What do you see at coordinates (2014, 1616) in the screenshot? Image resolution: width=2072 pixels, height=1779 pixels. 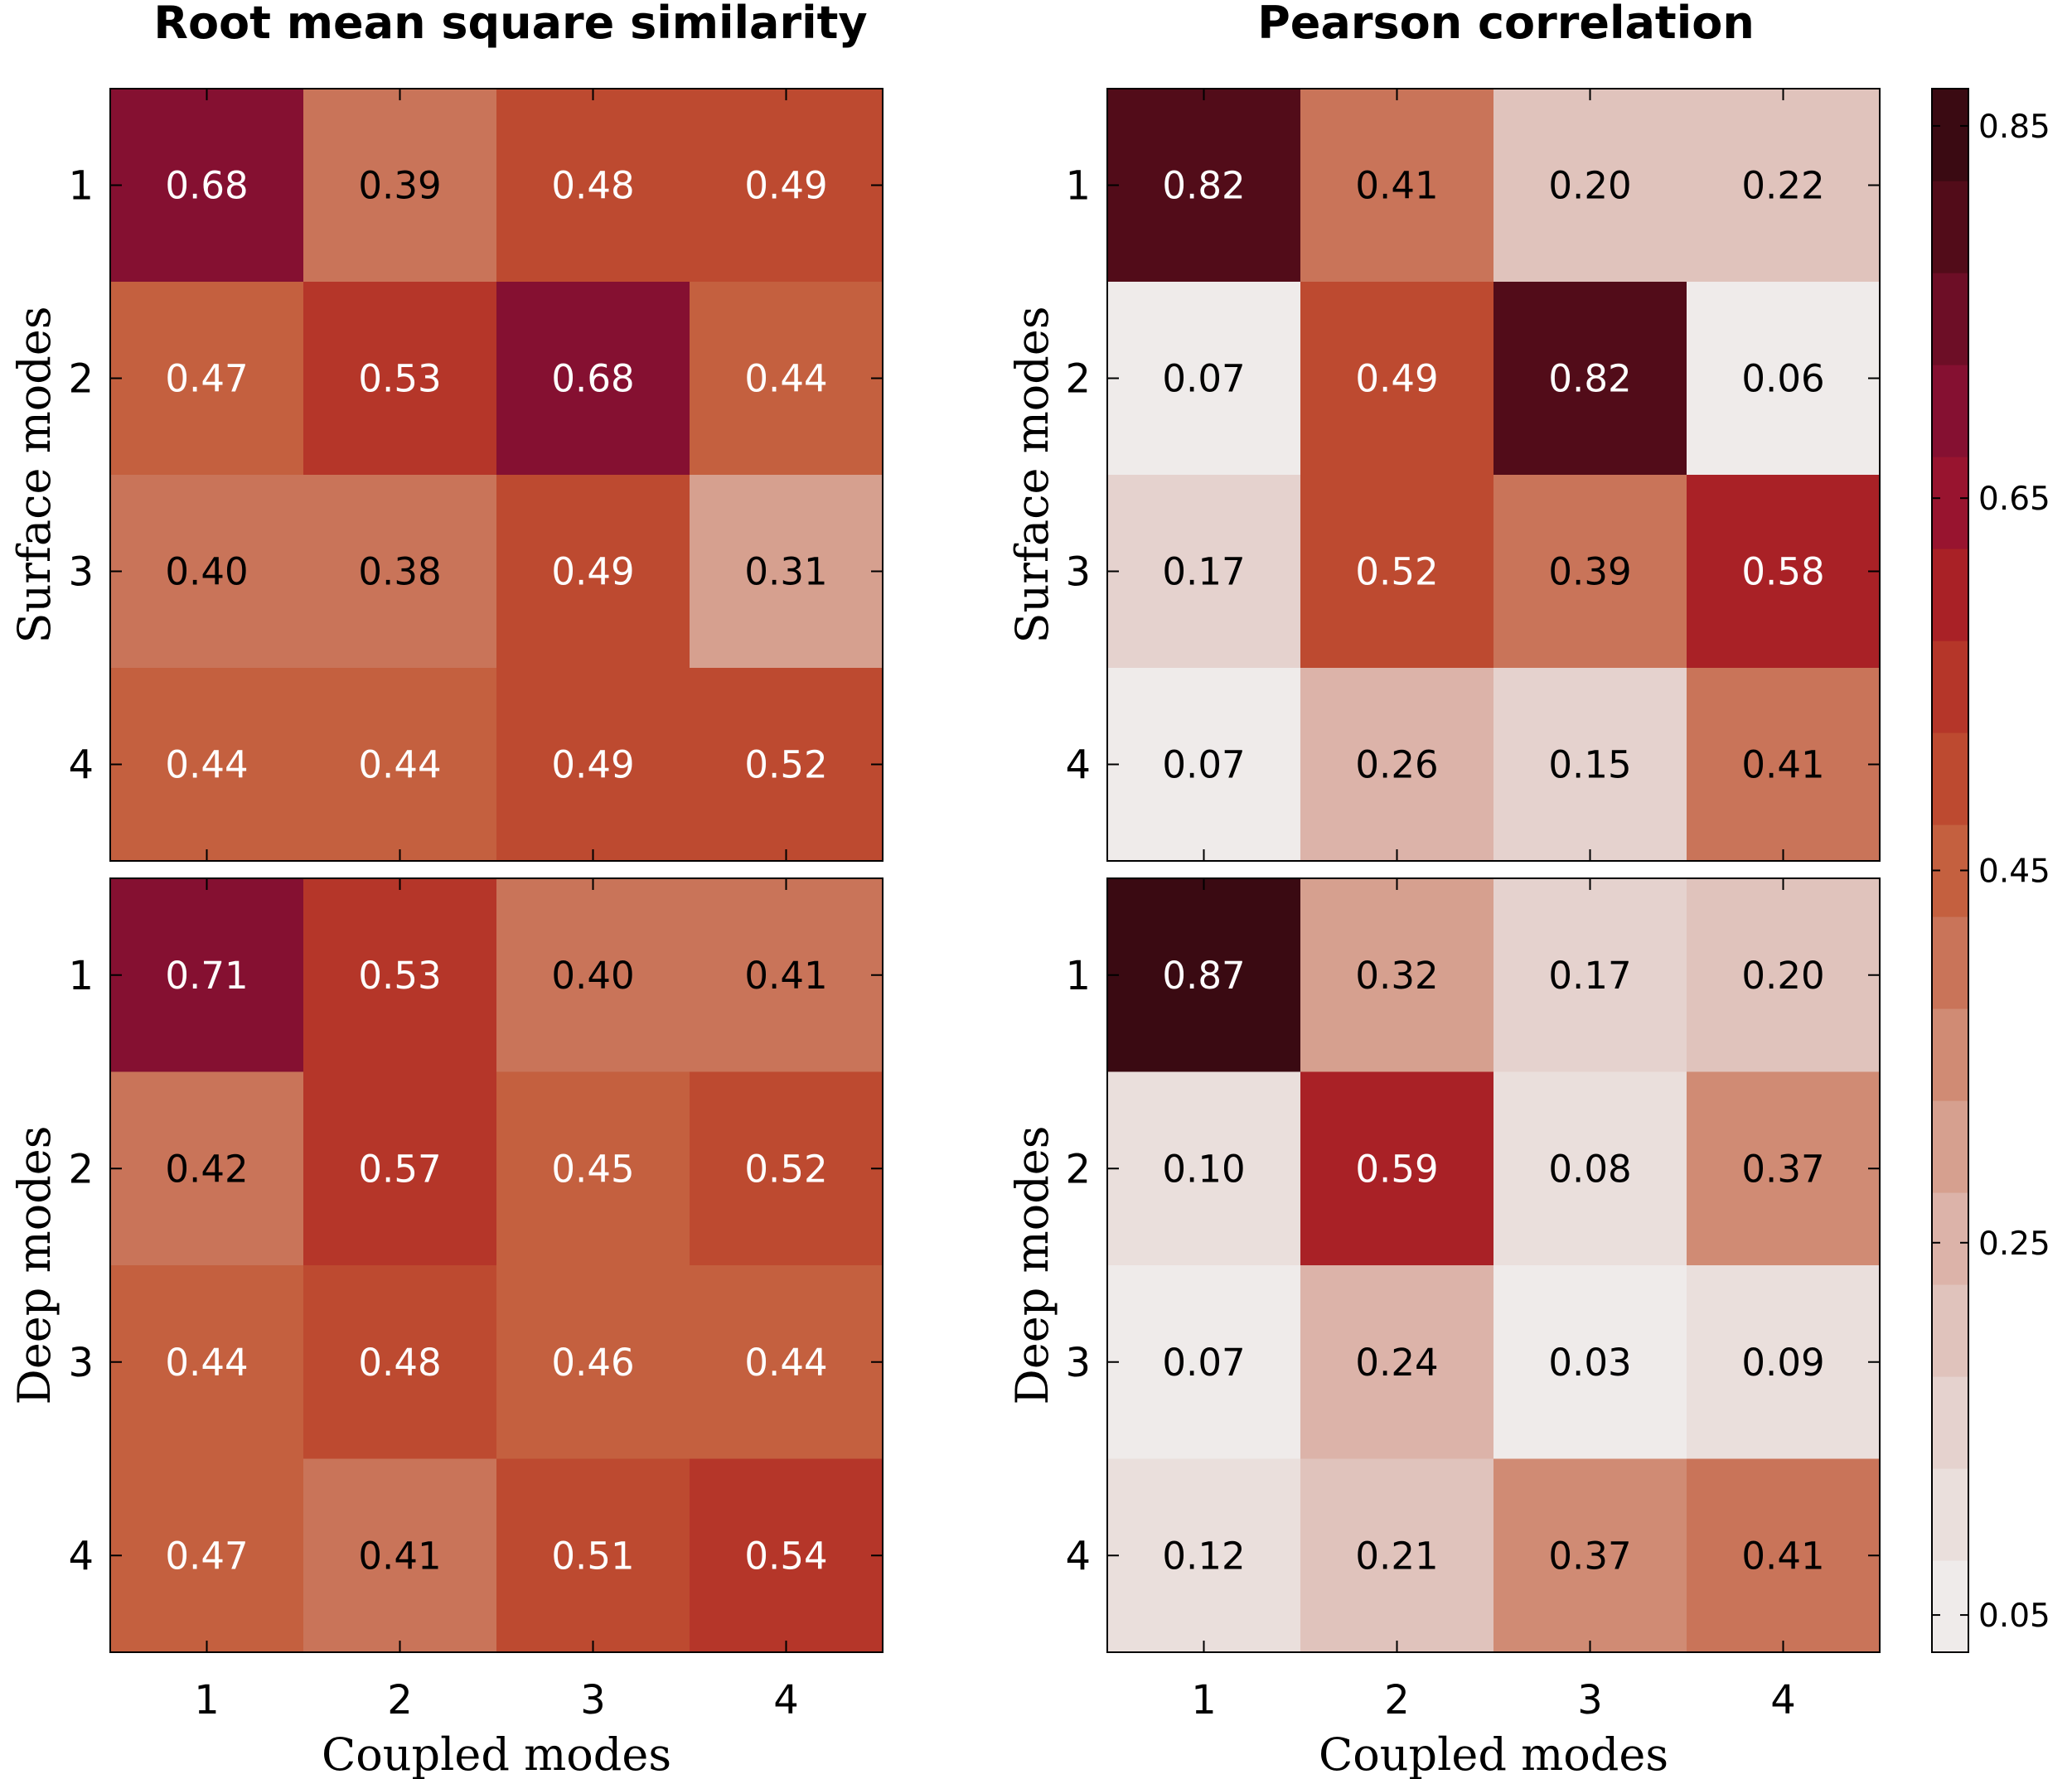 I see `colorbar-tick-label: 0.05` at bounding box center [2014, 1616].